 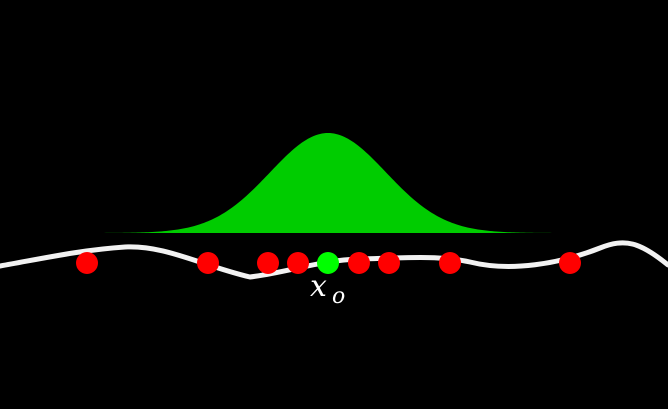 What do you see at coordinates (318, 286) in the screenshot?
I see `center-label-main: x` at bounding box center [318, 286].